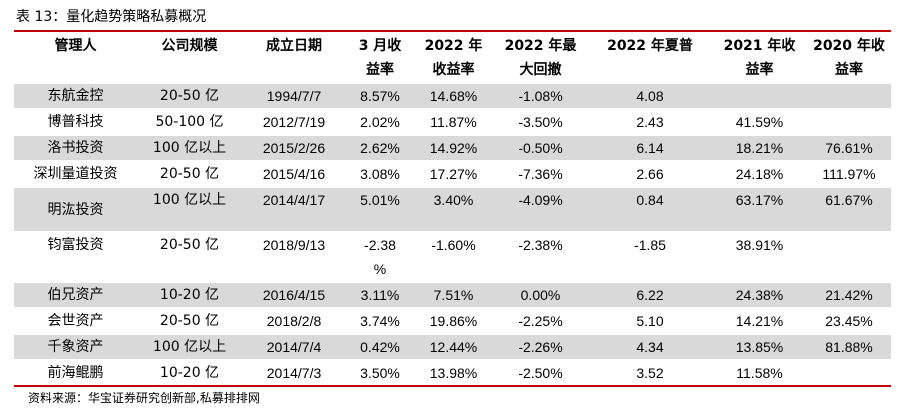  Describe the element at coordinates (189, 372) in the screenshot. I see `cell-scale: 10-20 亿` at that location.